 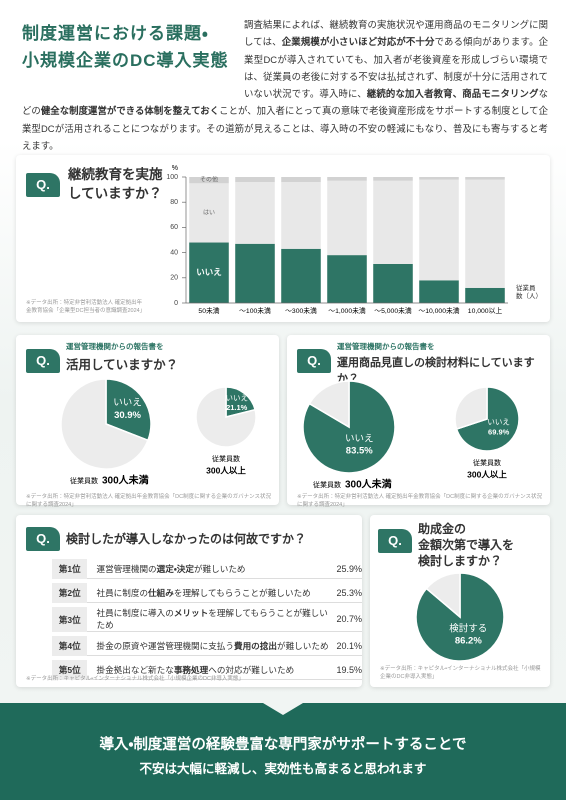 I want to click on table-row: 第3位 社員に制度に導入のメリットを理解してもらうことが難しいため 20.7%, so click(x=207, y=619).